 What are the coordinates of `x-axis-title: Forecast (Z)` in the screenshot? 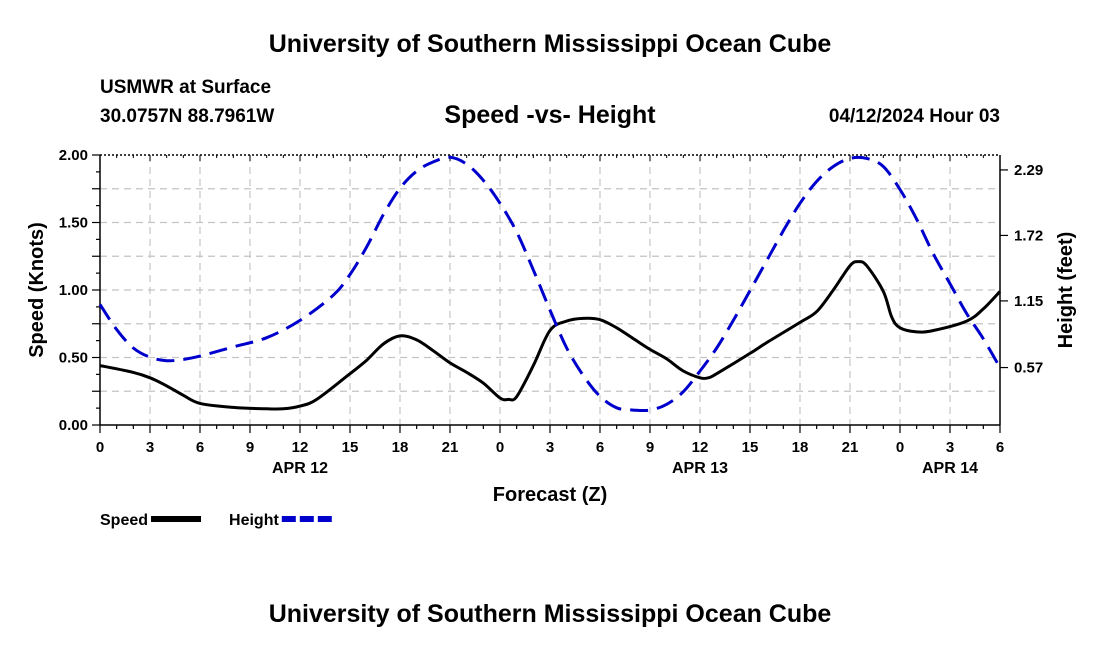 It's located at (550, 495).